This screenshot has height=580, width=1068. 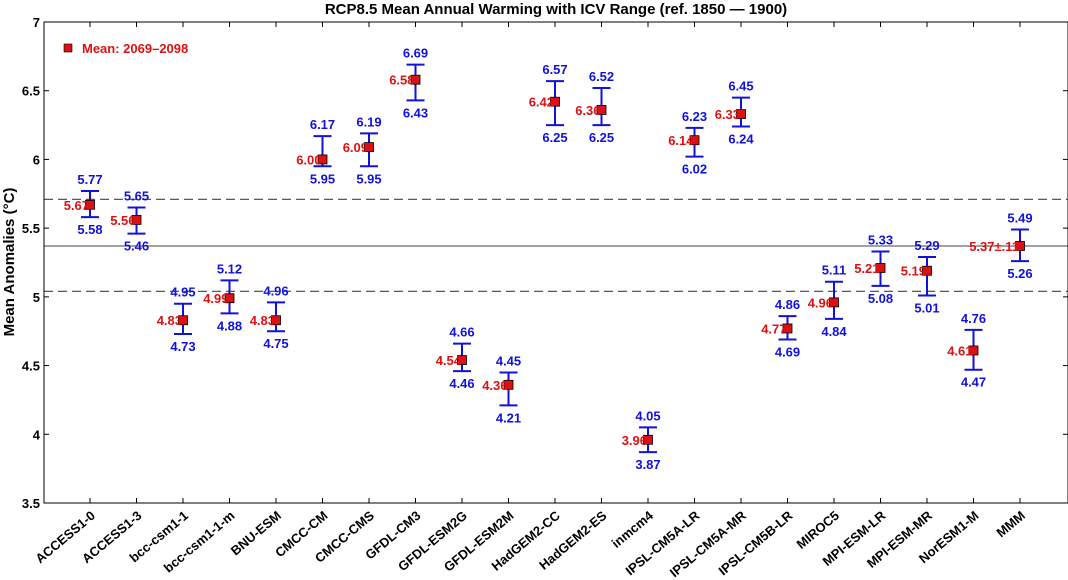 What do you see at coordinates (834, 331) in the screenshot?
I see `lower-value-label: 4.84` at bounding box center [834, 331].